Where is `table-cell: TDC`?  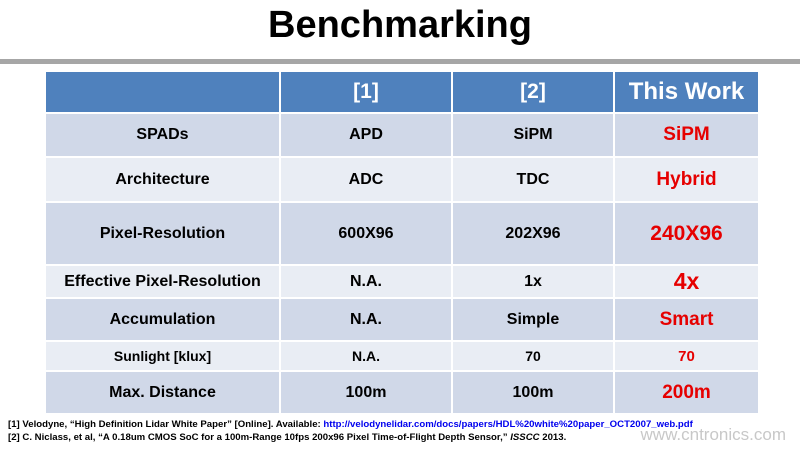
table-cell: TDC is located at coordinates (533, 179).